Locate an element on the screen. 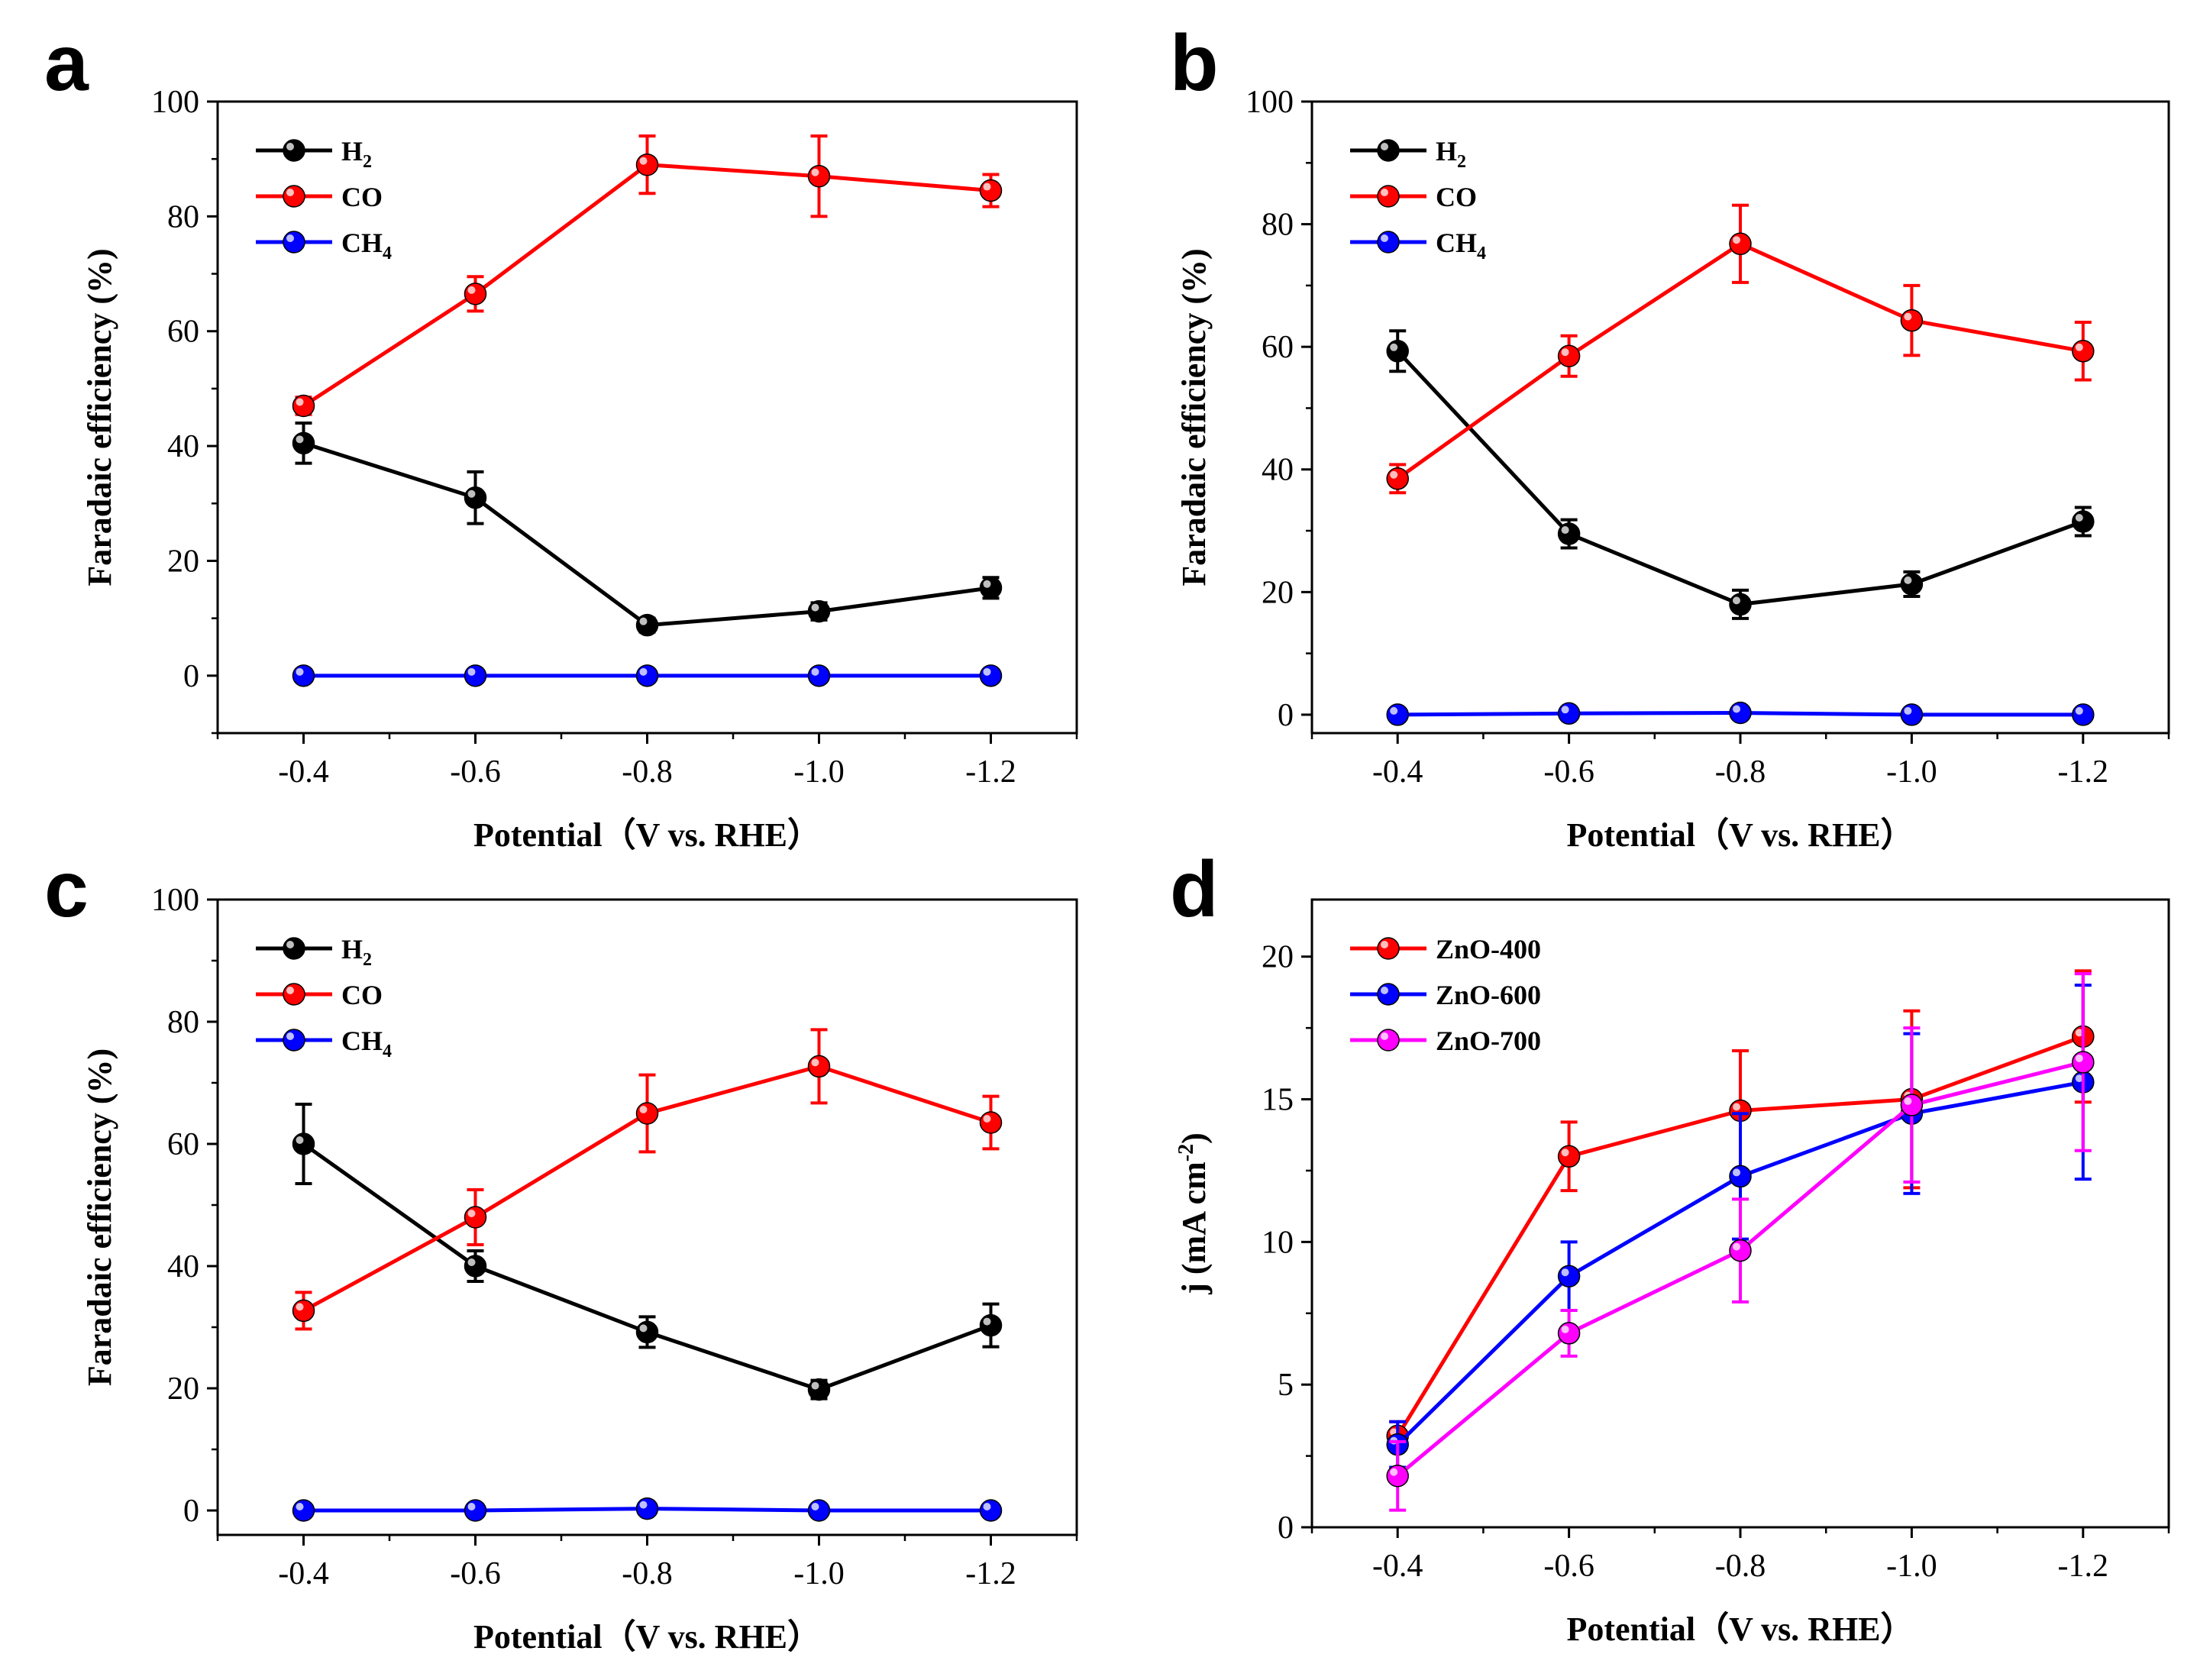 The height and width of the screenshot is (1680, 2197). legend-entry-zno700: ZnO-700 is located at coordinates (1445, 1041).